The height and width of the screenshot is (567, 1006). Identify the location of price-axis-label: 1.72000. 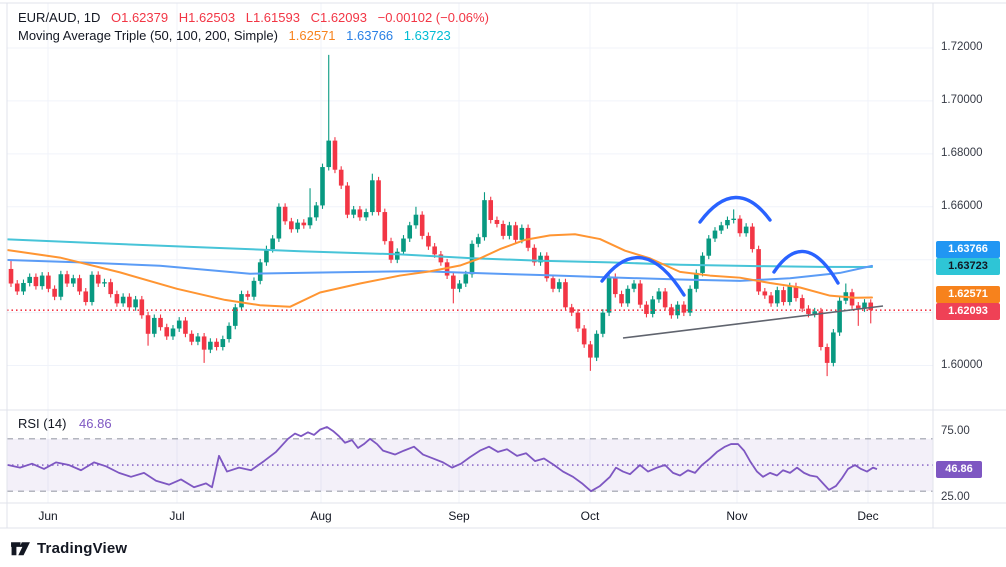
(962, 46).